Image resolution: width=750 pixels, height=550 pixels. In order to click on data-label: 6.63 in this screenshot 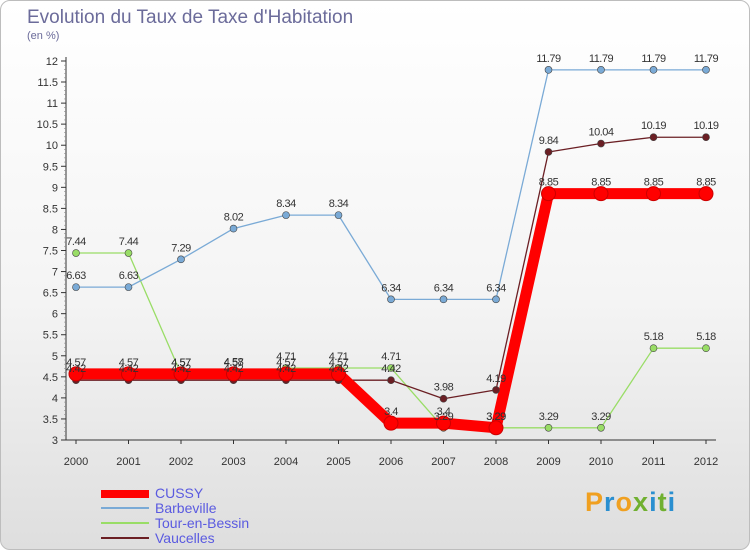, I will do `click(129, 276)`.